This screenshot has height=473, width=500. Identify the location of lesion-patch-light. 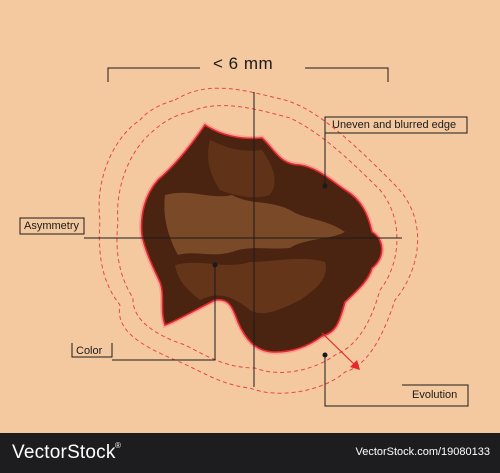
(254, 223).